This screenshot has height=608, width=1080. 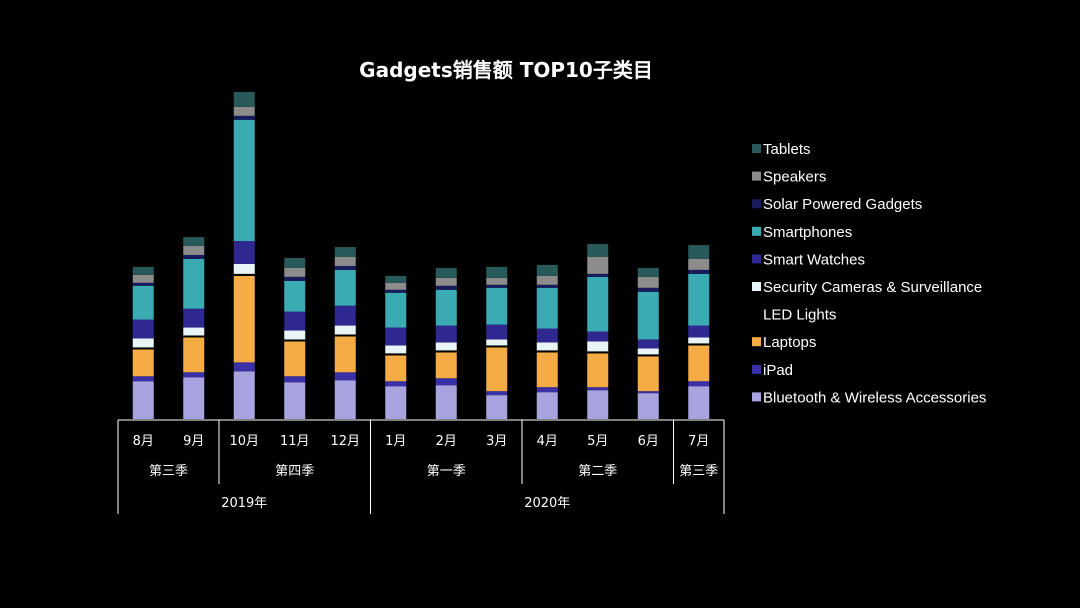 What do you see at coordinates (872, 287) in the screenshot?
I see `legend-label: Security Cameras & Surveillance` at bounding box center [872, 287].